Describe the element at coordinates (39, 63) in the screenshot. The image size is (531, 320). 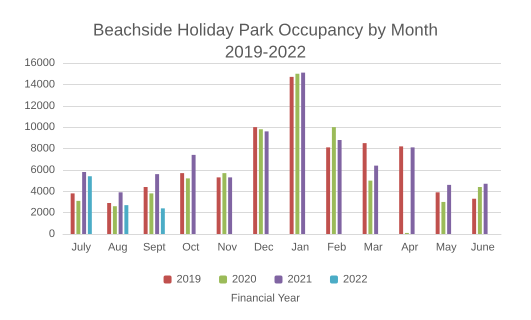
I see `y-tick-label: 16000` at that location.